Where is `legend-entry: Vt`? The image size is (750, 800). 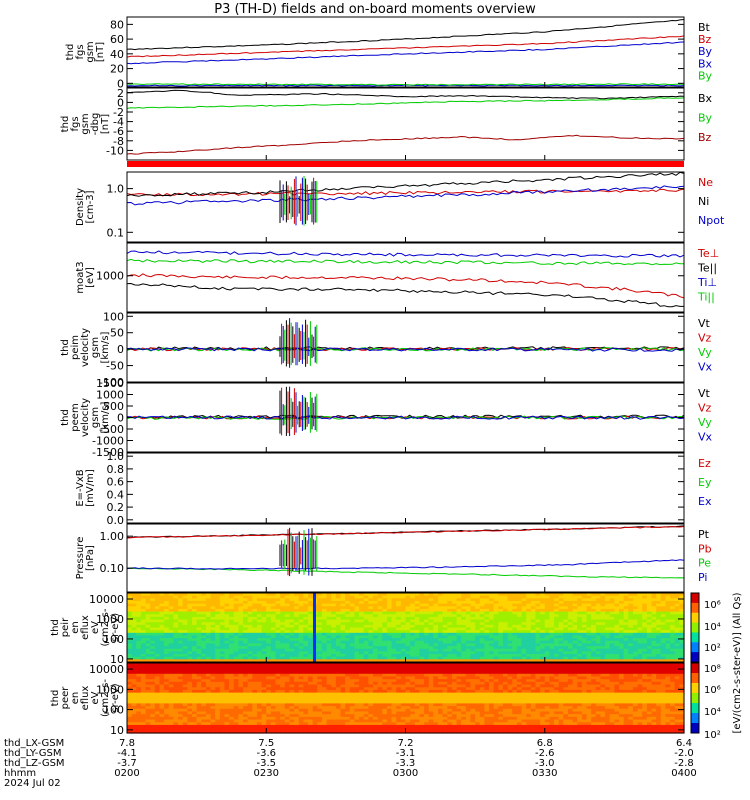
legend-entry: Vt is located at coordinates (704, 323).